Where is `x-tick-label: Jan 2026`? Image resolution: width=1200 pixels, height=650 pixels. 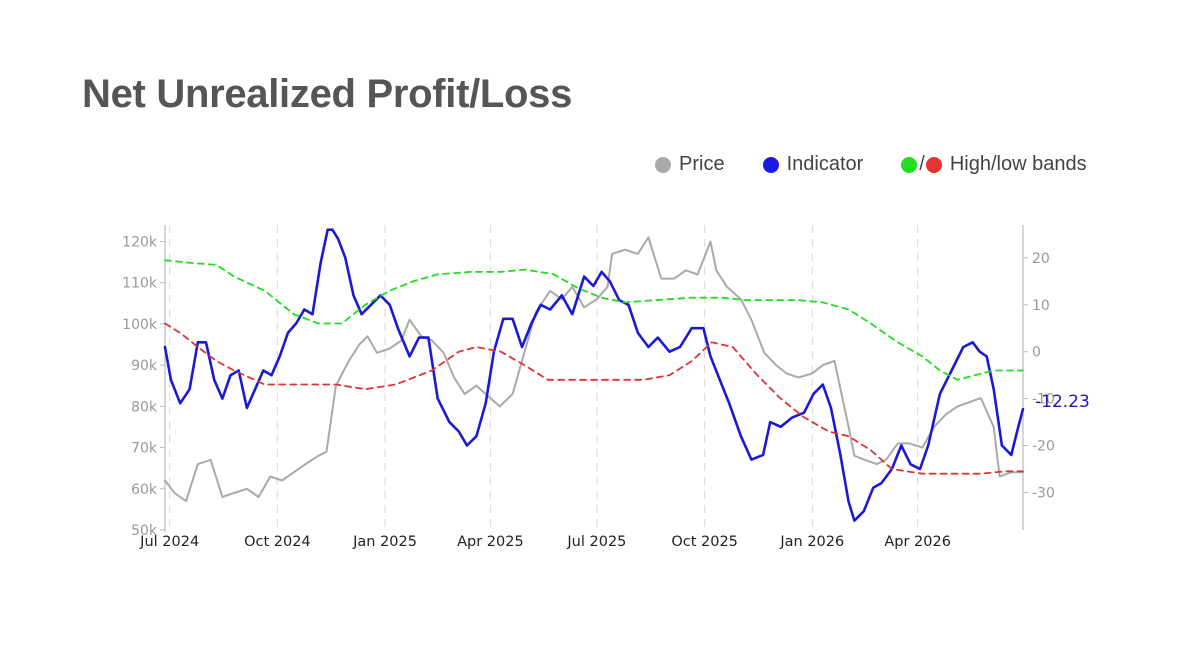 x-tick-label: Jan 2026 is located at coordinates (811, 542).